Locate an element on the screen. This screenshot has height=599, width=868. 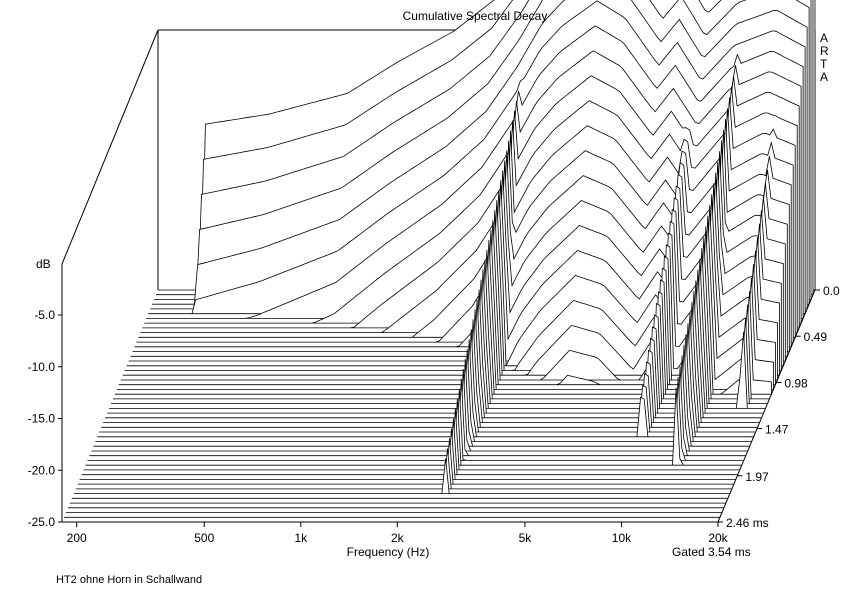
software-letter-2: R is located at coordinates (824, 51).